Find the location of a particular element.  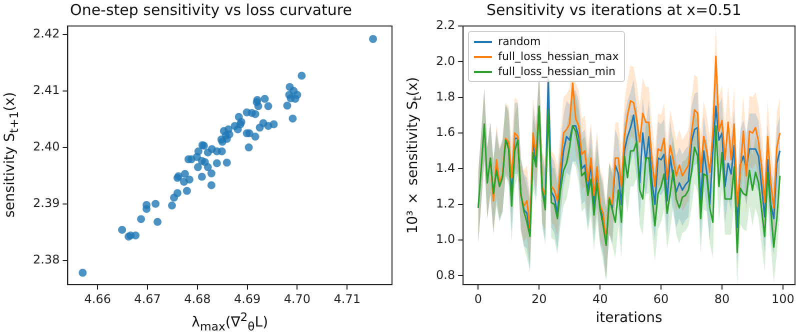

x-tick-label: 4.66 is located at coordinates (98, 299).